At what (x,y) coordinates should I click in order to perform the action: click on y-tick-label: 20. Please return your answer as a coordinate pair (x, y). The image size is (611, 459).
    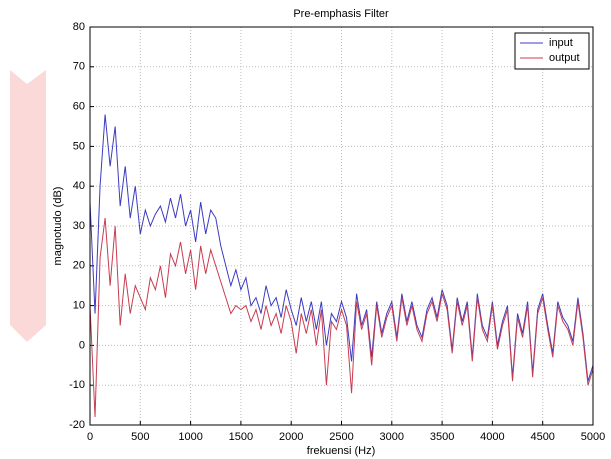
    Looking at the image, I should click on (79, 266).